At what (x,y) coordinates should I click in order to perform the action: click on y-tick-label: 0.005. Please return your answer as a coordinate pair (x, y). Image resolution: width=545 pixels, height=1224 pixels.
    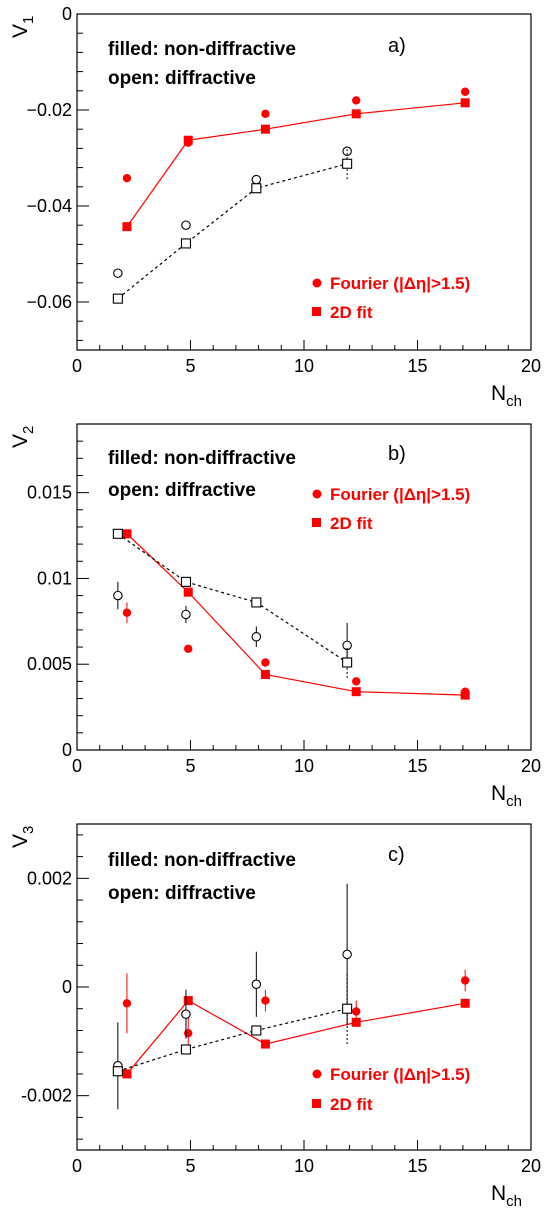
    Looking at the image, I should click on (49, 664).